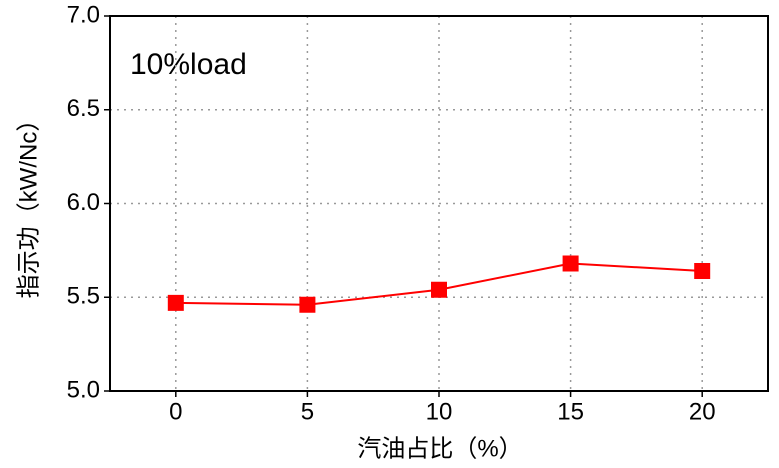 This screenshot has width=779, height=468. What do you see at coordinates (83, 389) in the screenshot?
I see `y-tick-label: 5.0` at bounding box center [83, 389].